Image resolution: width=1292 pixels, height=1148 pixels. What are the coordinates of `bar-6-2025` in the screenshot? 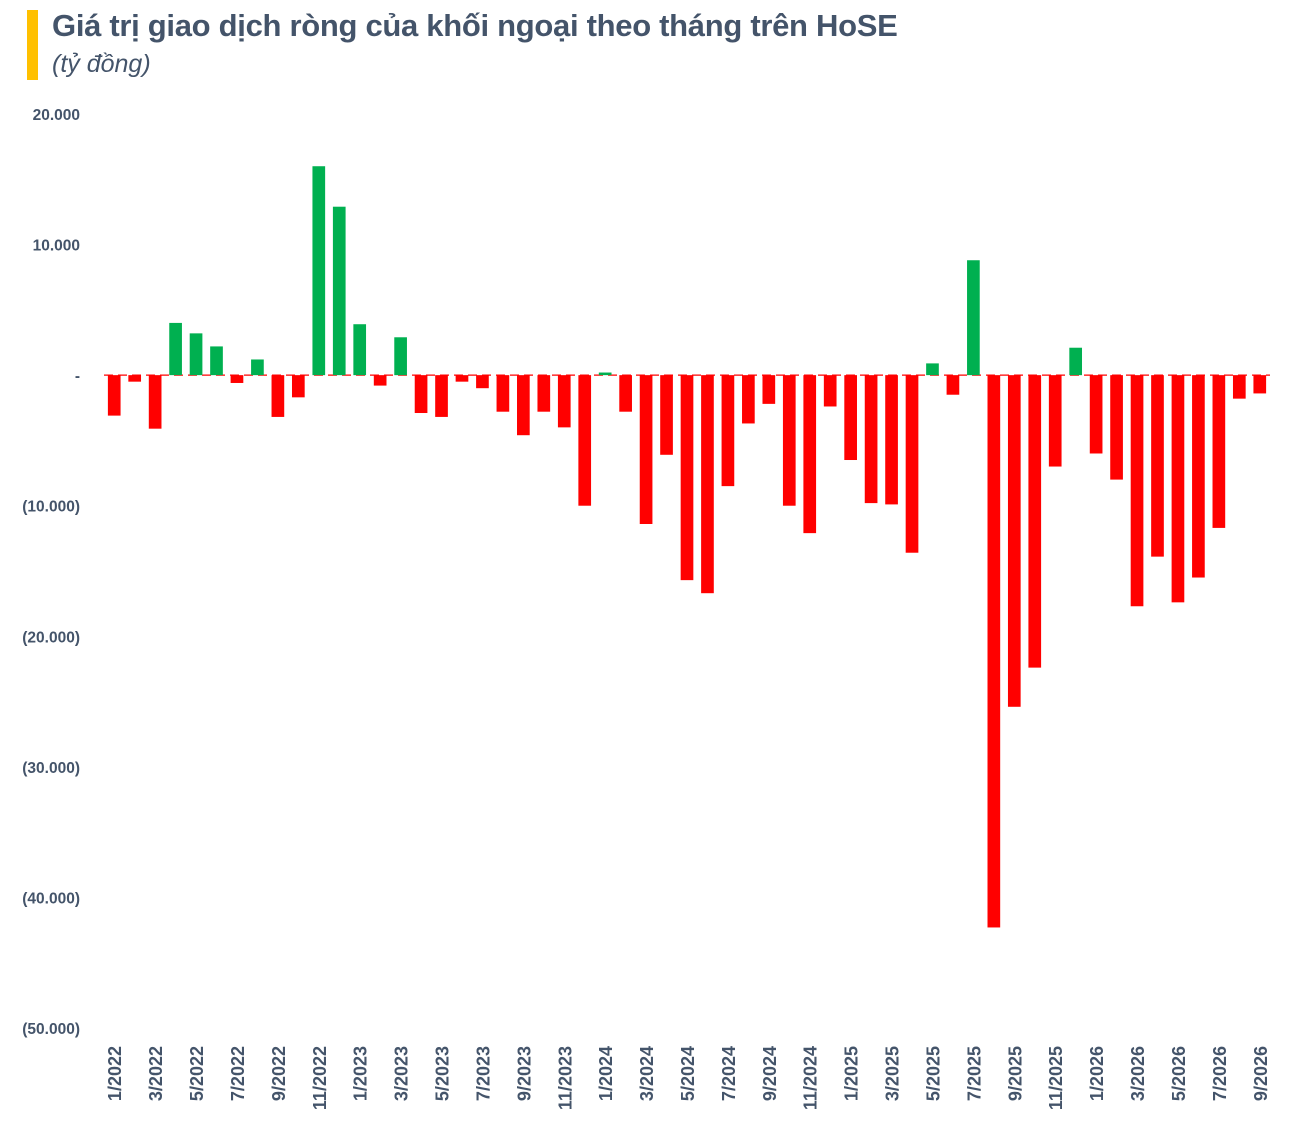 It's located at (953, 385).